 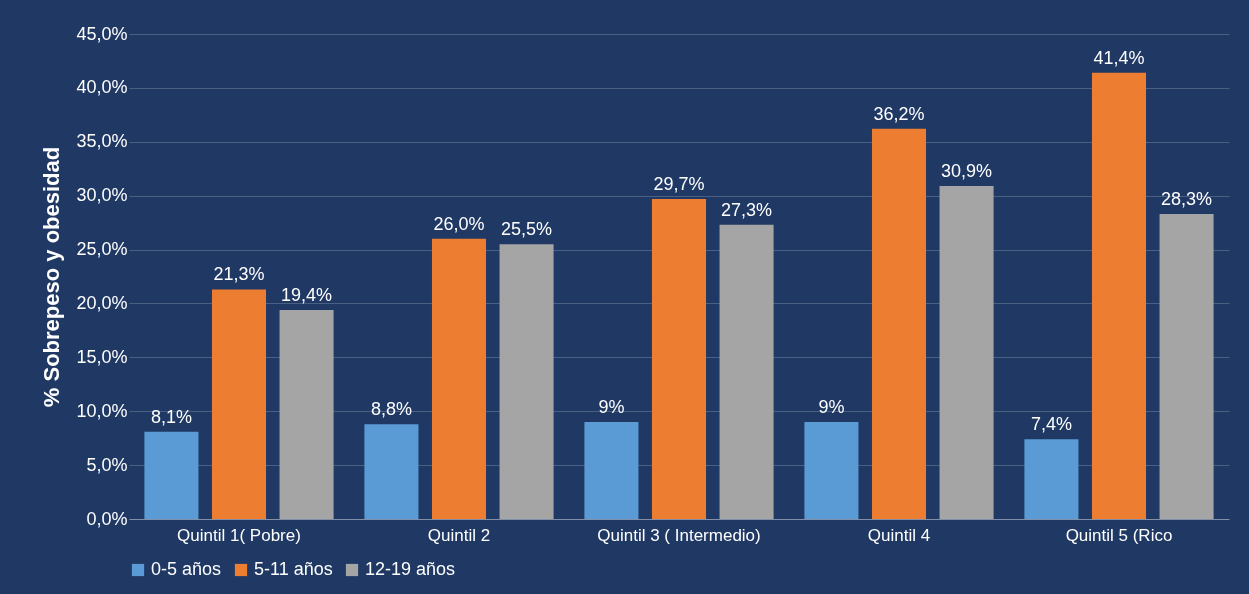 I want to click on y-tick-label: 15,0%, so click(x=102, y=356).